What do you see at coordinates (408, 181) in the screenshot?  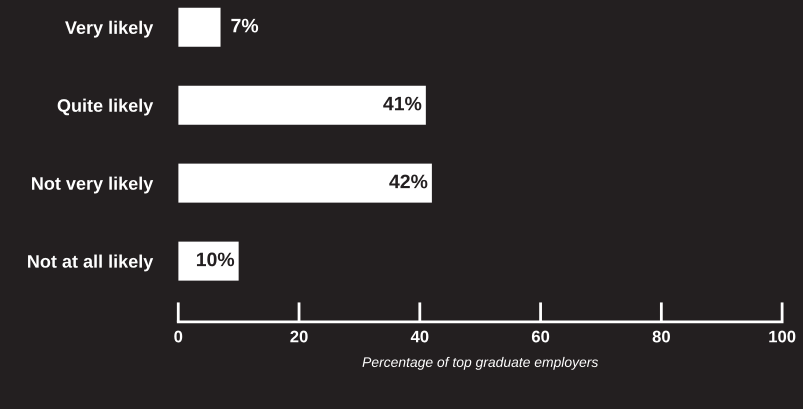 I see `data-label: 42%` at bounding box center [408, 181].